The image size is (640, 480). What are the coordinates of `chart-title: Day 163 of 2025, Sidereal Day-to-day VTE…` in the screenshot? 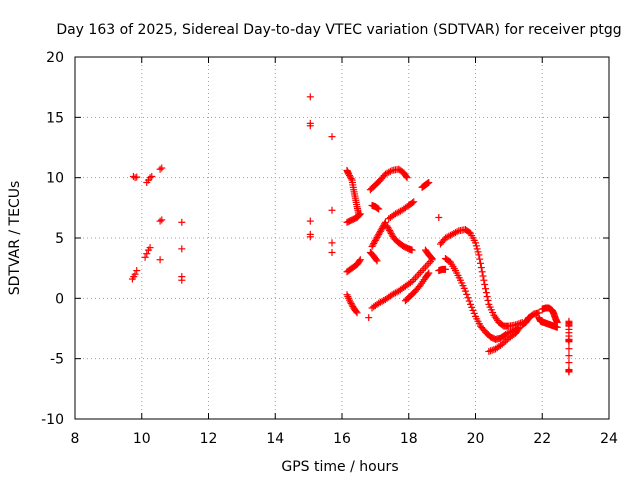 It's located at (338, 30).